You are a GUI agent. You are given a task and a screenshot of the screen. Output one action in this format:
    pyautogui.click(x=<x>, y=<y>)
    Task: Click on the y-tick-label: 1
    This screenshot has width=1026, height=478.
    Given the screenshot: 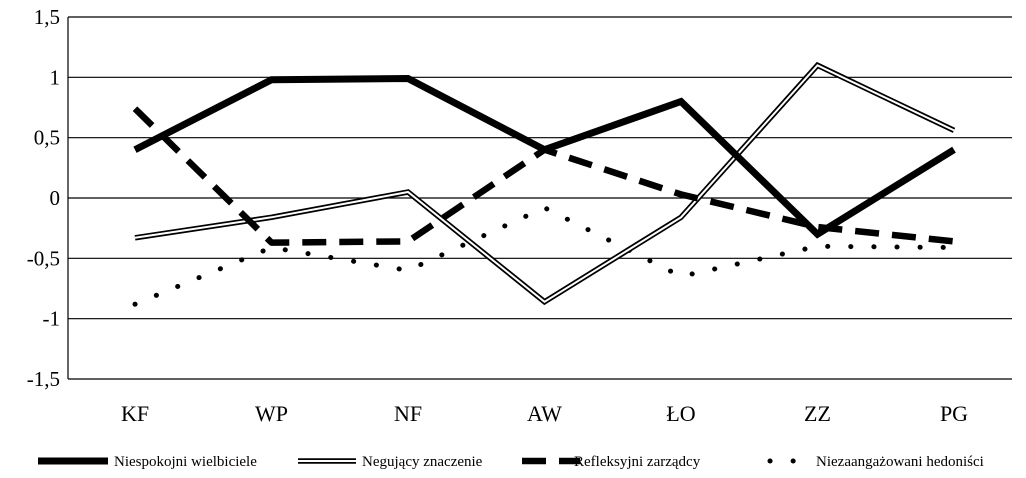 What is the action you would take?
    pyautogui.click(x=55, y=77)
    